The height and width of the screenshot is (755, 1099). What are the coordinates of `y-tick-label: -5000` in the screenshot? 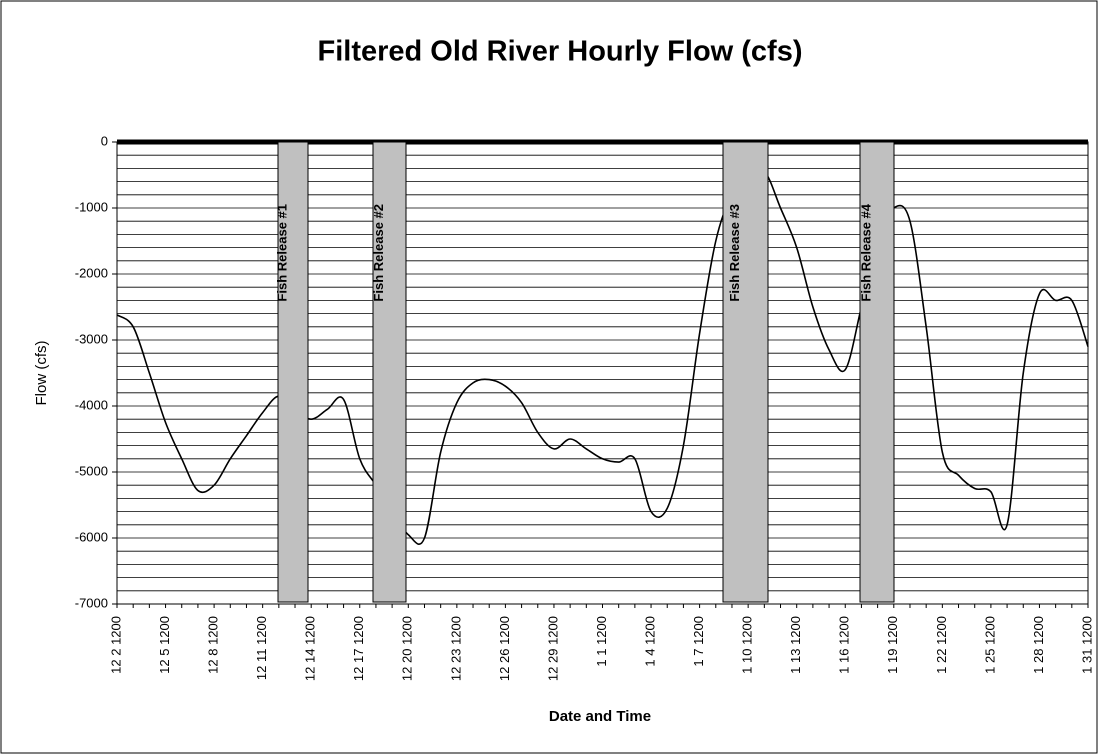 It's located at (91, 470).